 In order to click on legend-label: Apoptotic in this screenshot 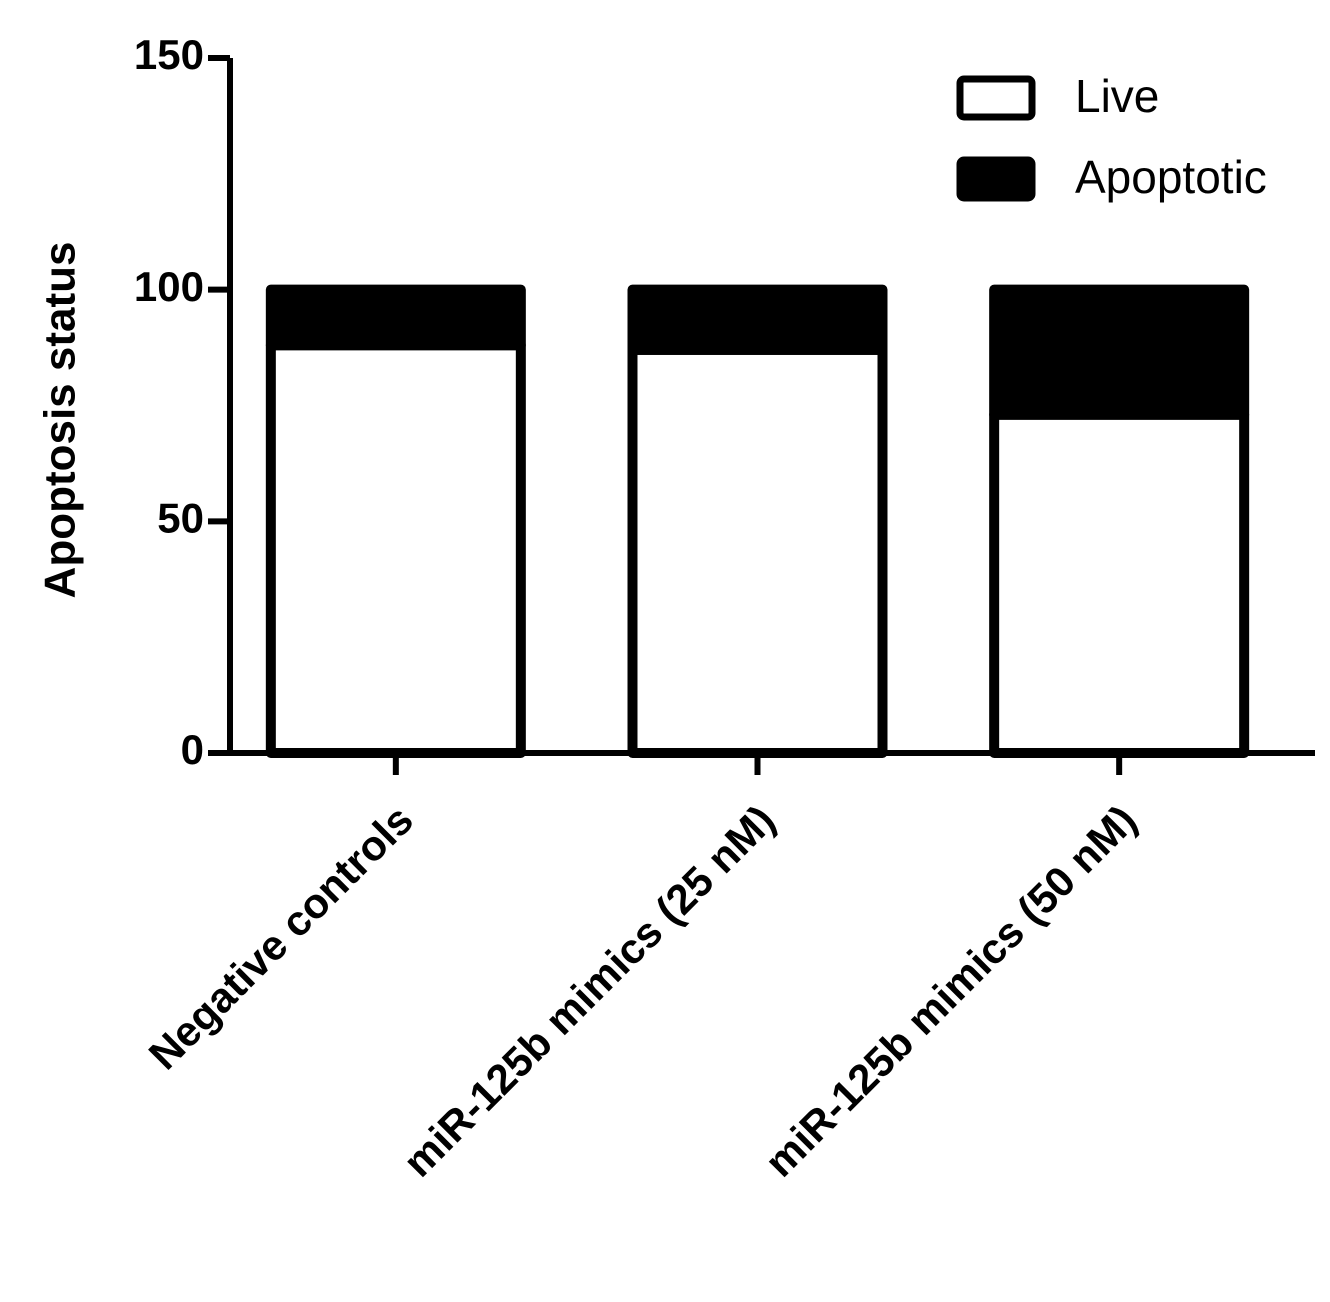, I will do `click(1171, 177)`.